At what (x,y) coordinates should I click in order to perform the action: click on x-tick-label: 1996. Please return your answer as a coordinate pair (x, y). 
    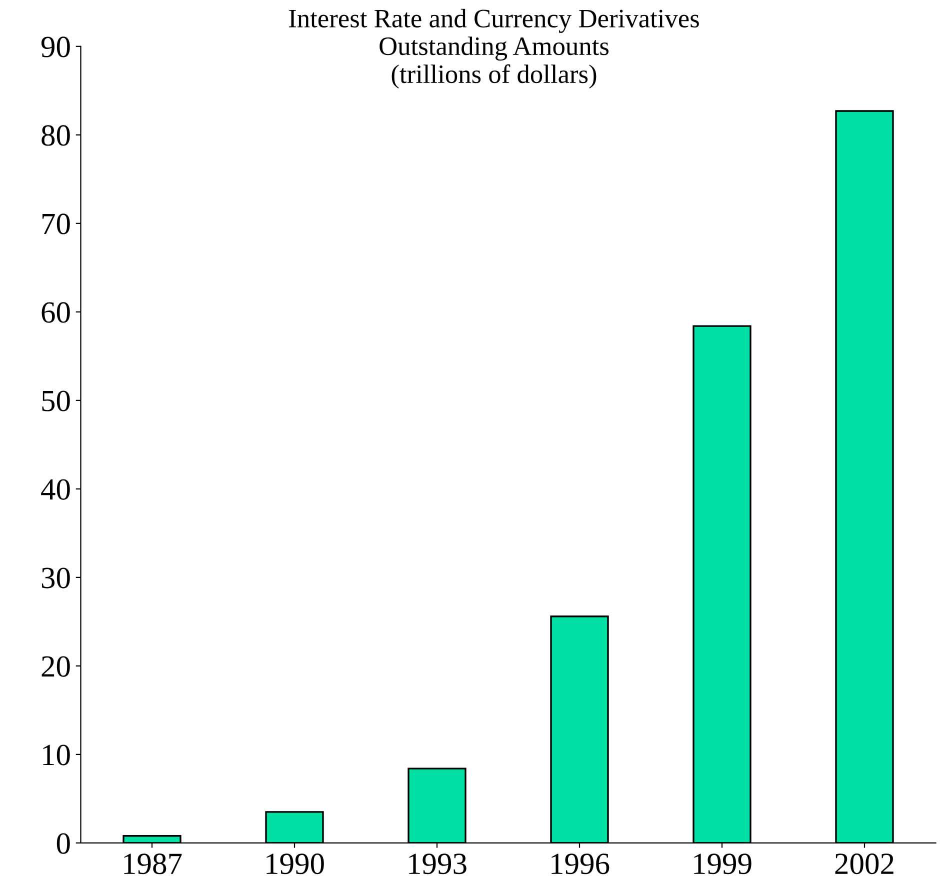
    Looking at the image, I should click on (581, 864).